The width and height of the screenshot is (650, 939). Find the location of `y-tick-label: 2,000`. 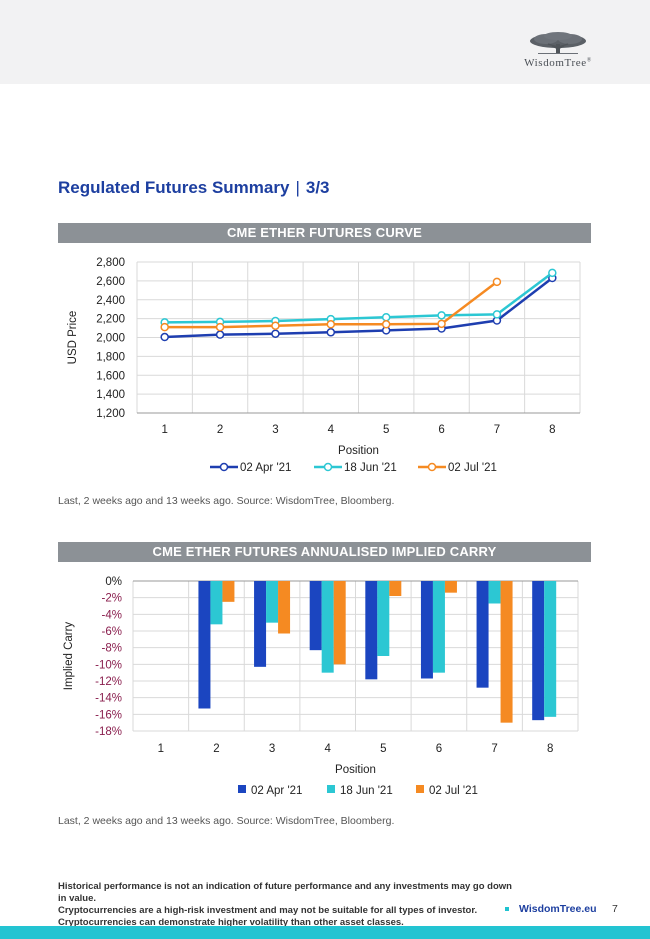

y-tick-label: 2,000 is located at coordinates (110, 339).